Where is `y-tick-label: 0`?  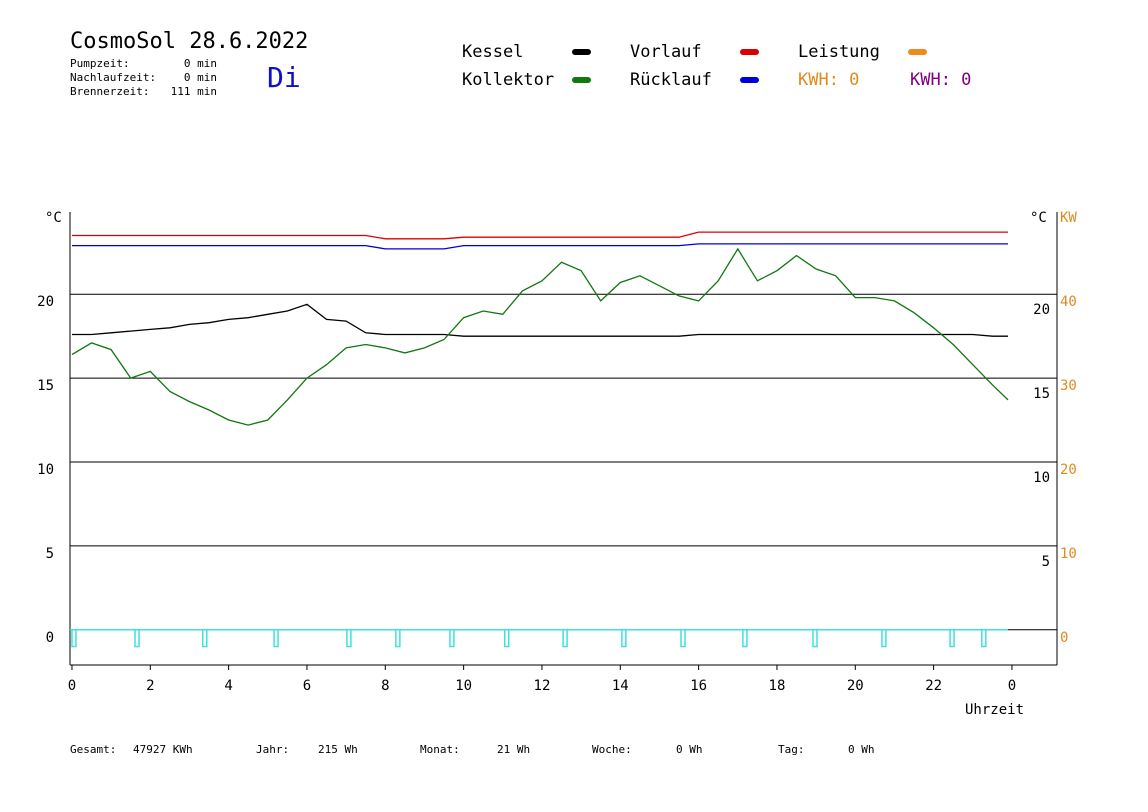
y-tick-label: 0 is located at coordinates (50, 638).